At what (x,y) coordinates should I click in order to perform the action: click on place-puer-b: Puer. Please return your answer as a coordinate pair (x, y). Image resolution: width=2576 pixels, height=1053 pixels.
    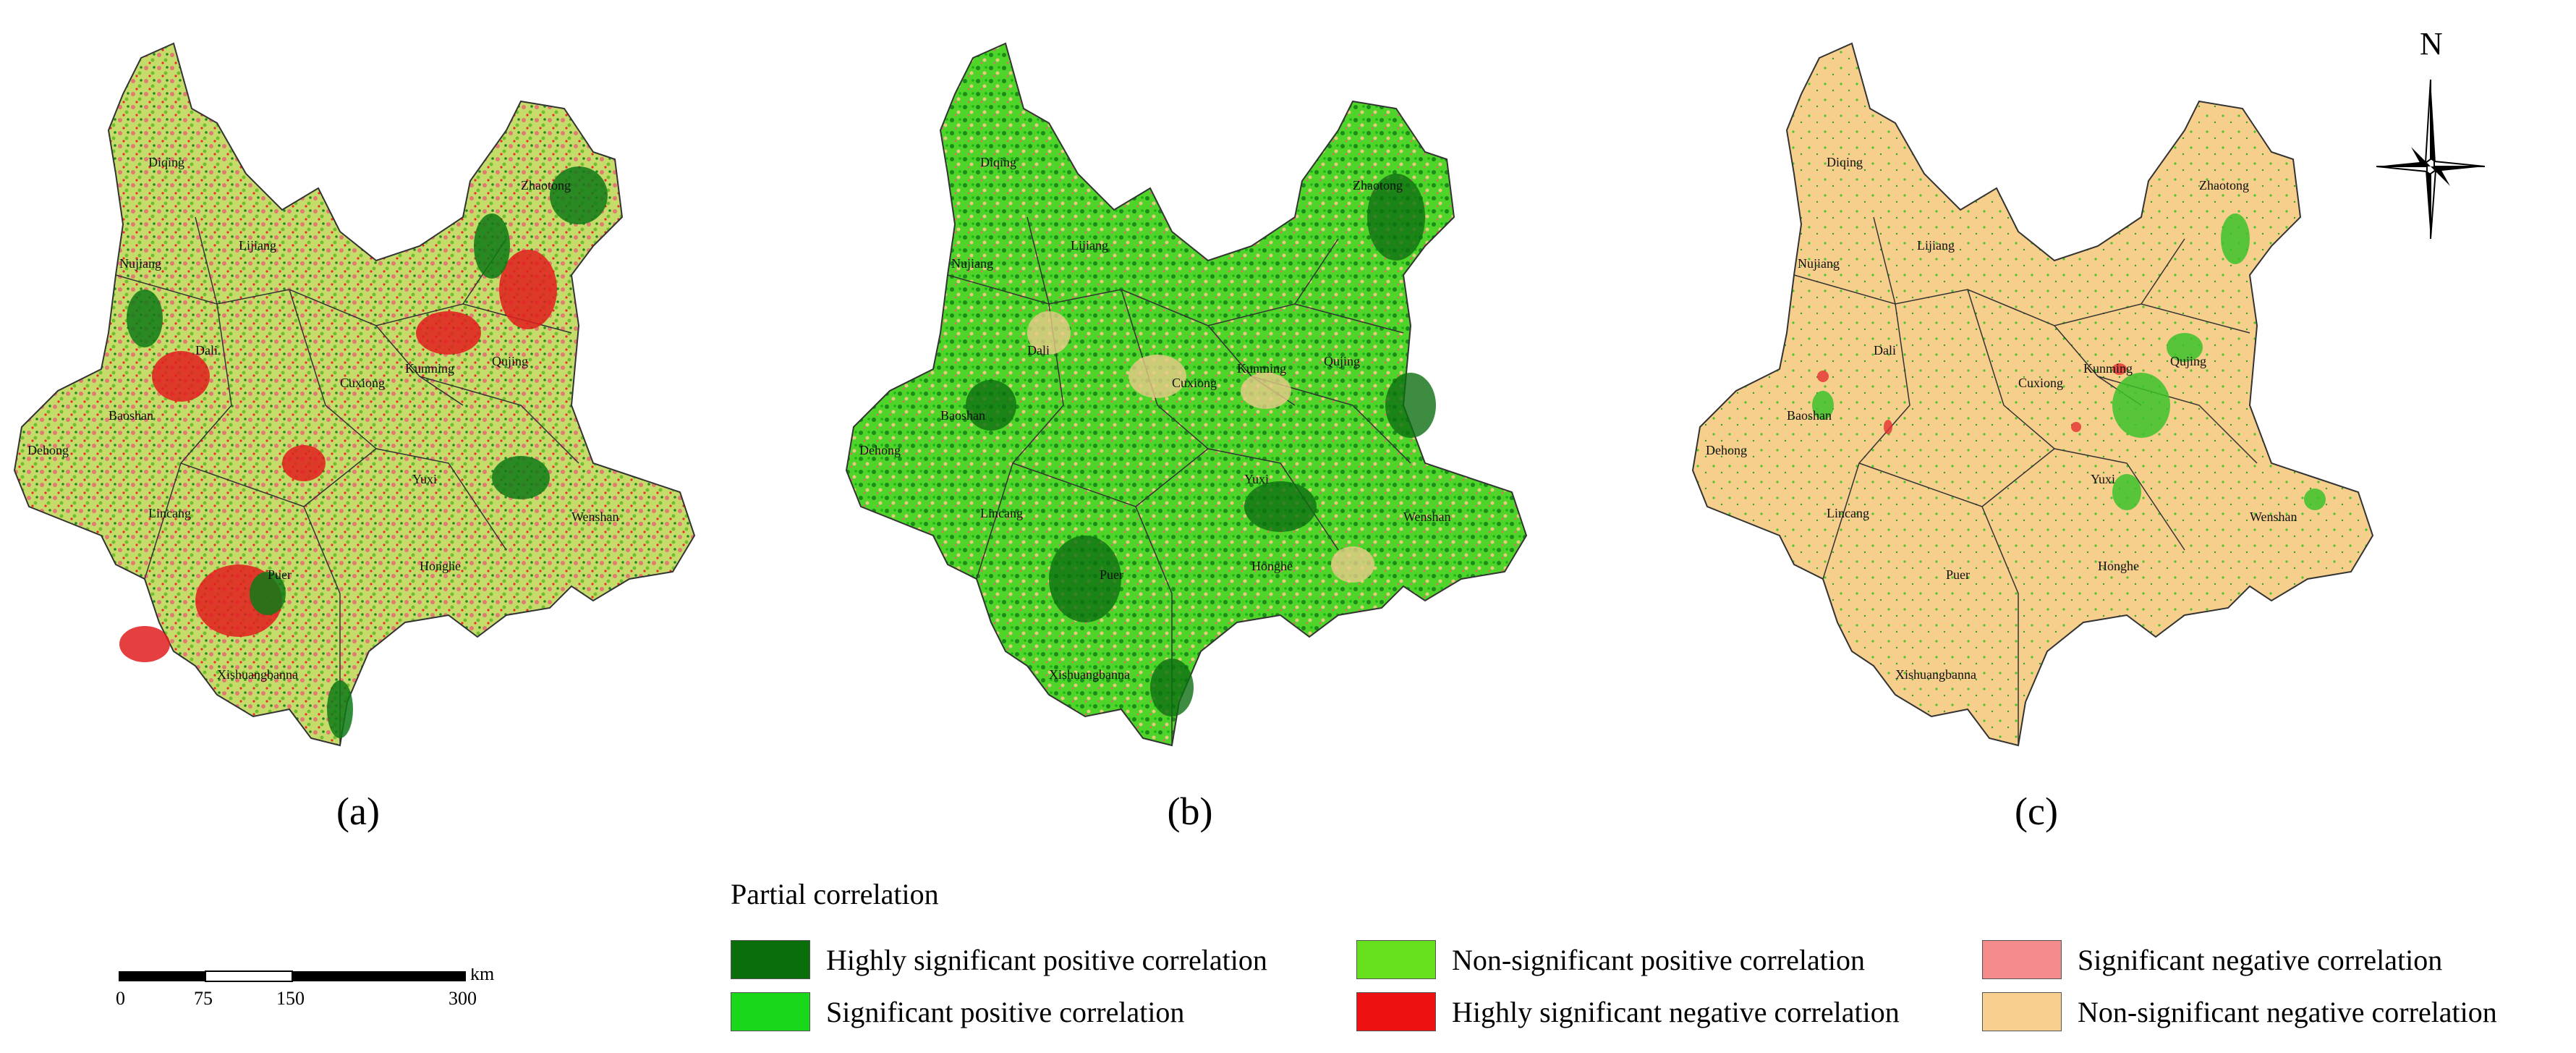
    Looking at the image, I should click on (1111, 574).